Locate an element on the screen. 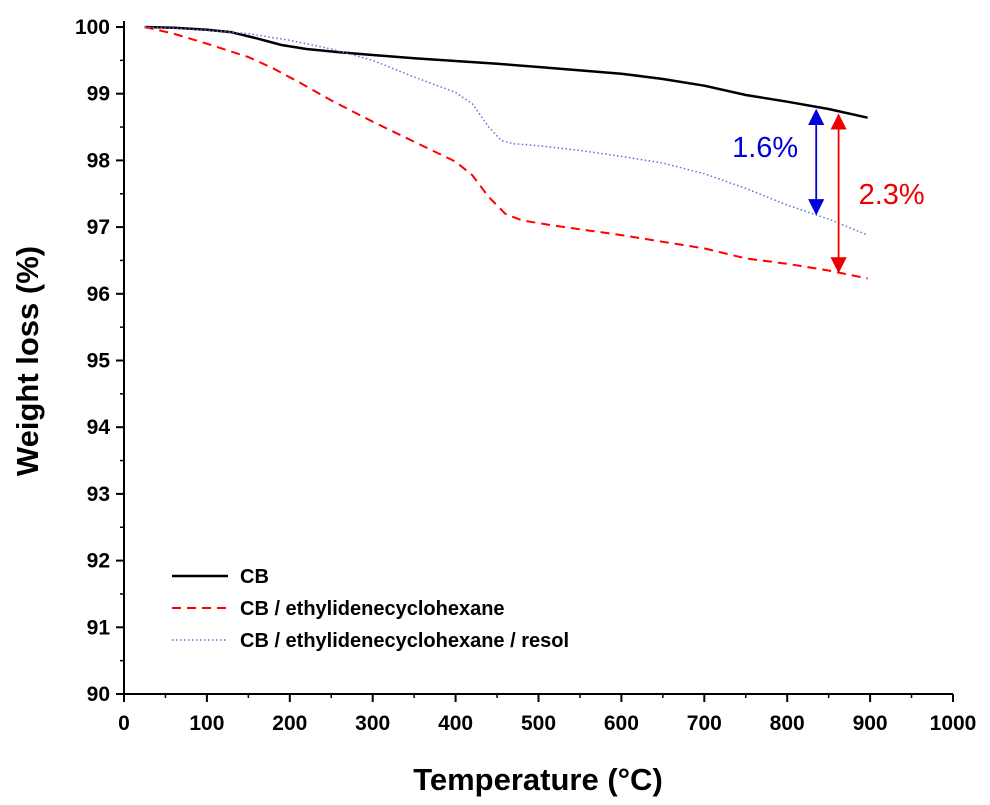 This screenshot has width=990, height=805. y-tick-label: 94 is located at coordinates (99, 427).